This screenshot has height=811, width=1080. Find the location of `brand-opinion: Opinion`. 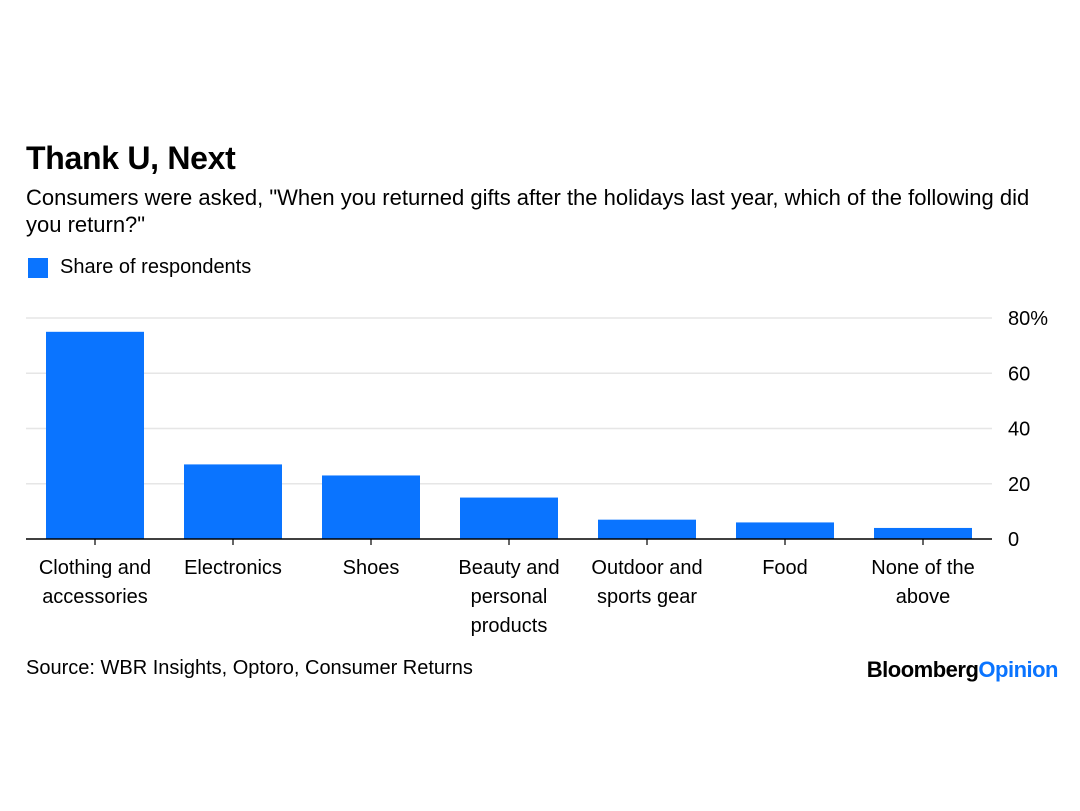

brand-opinion: Opinion is located at coordinates (1018, 669).